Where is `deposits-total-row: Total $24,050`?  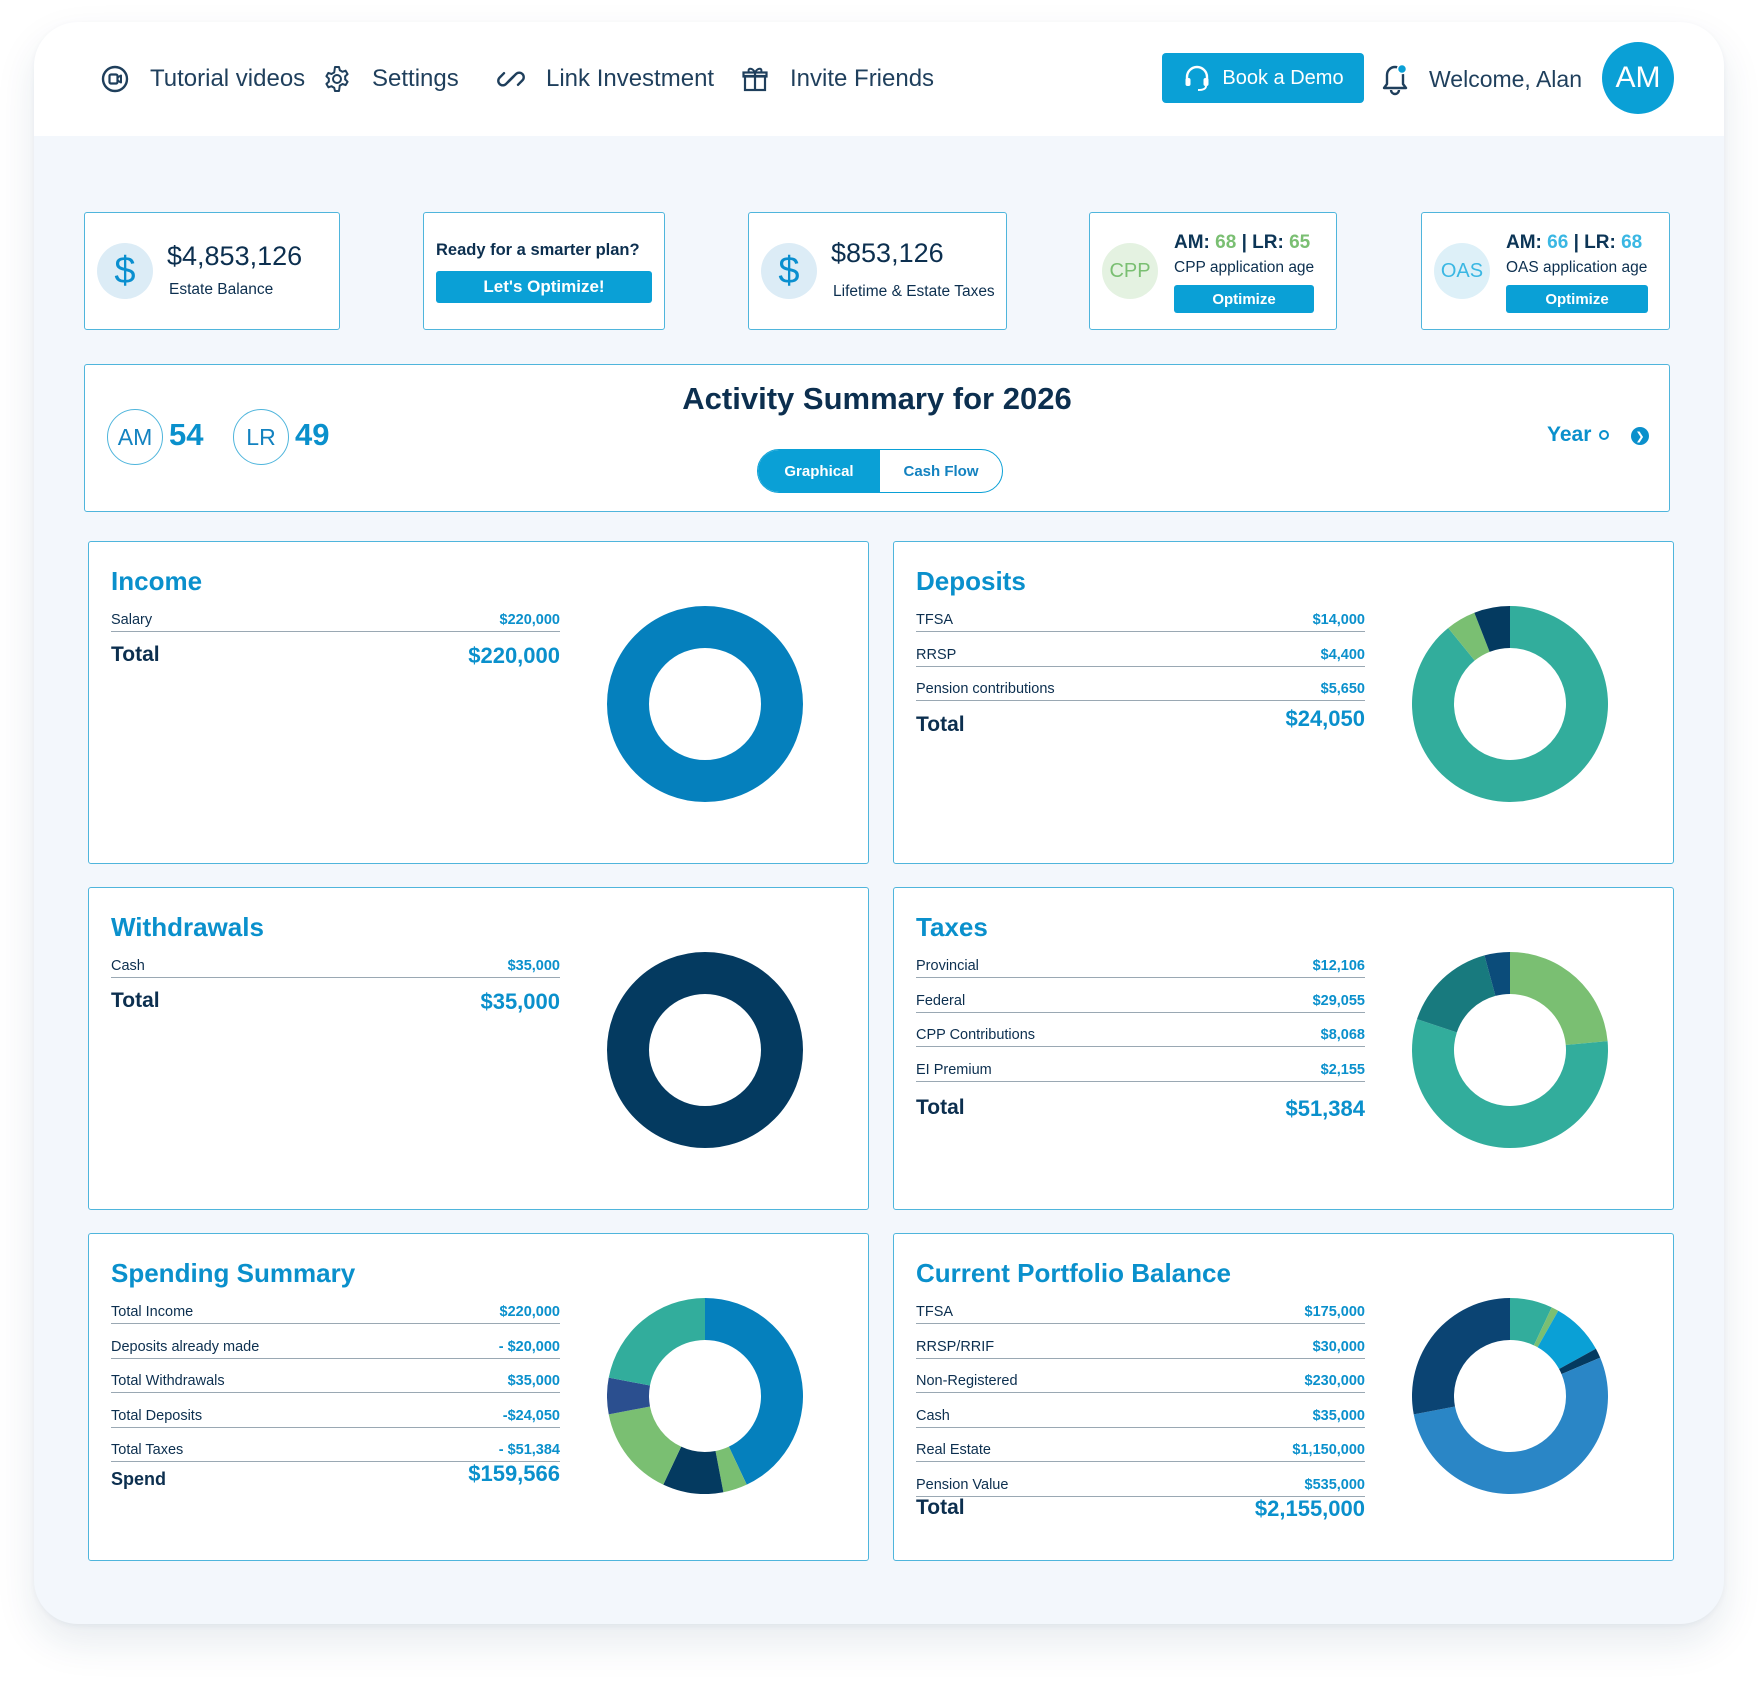 deposits-total-row: Total $24,050 is located at coordinates (1140, 721).